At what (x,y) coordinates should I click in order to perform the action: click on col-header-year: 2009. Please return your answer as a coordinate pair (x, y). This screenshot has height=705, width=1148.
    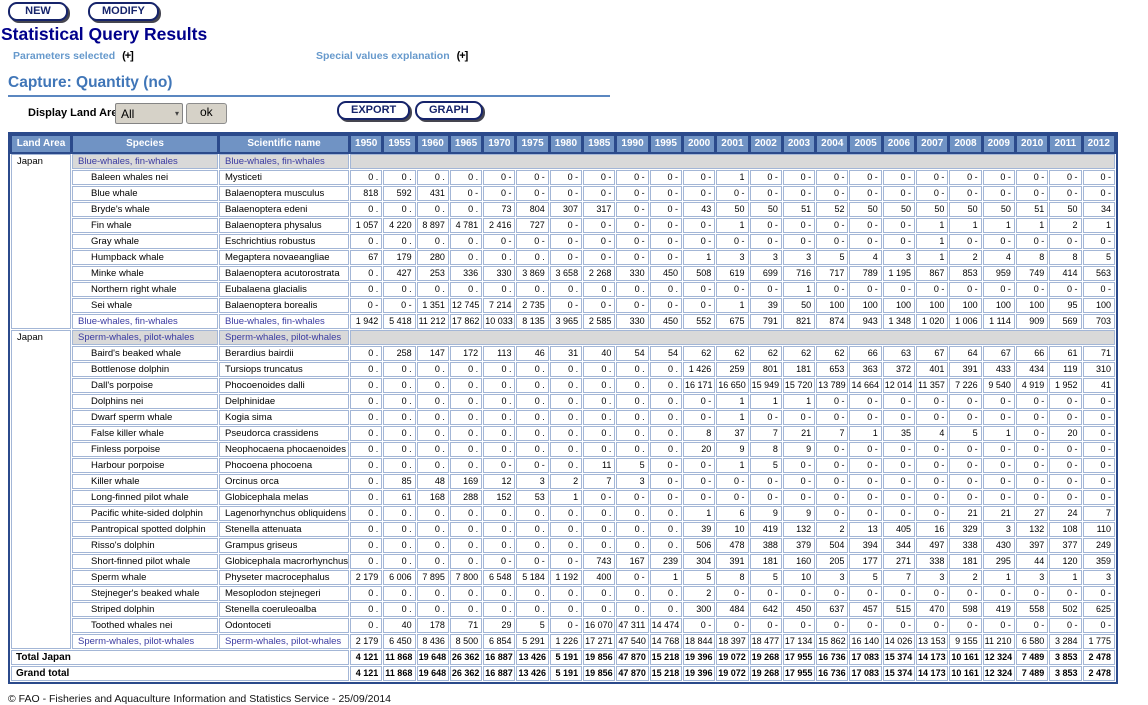
    Looking at the image, I should click on (998, 144).